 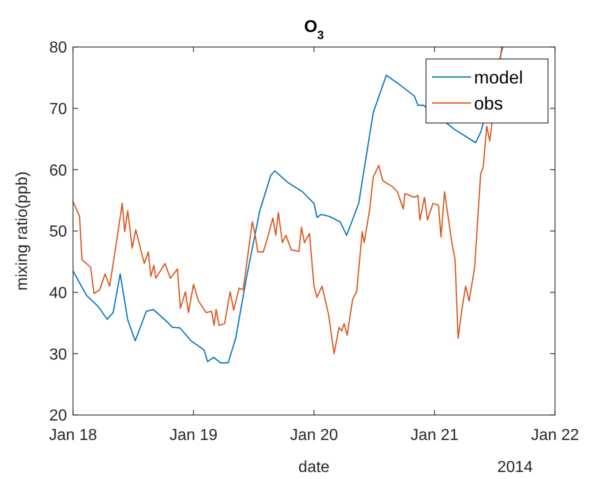 What do you see at coordinates (58, 48) in the screenshot?
I see `y-tick-label: 80` at bounding box center [58, 48].